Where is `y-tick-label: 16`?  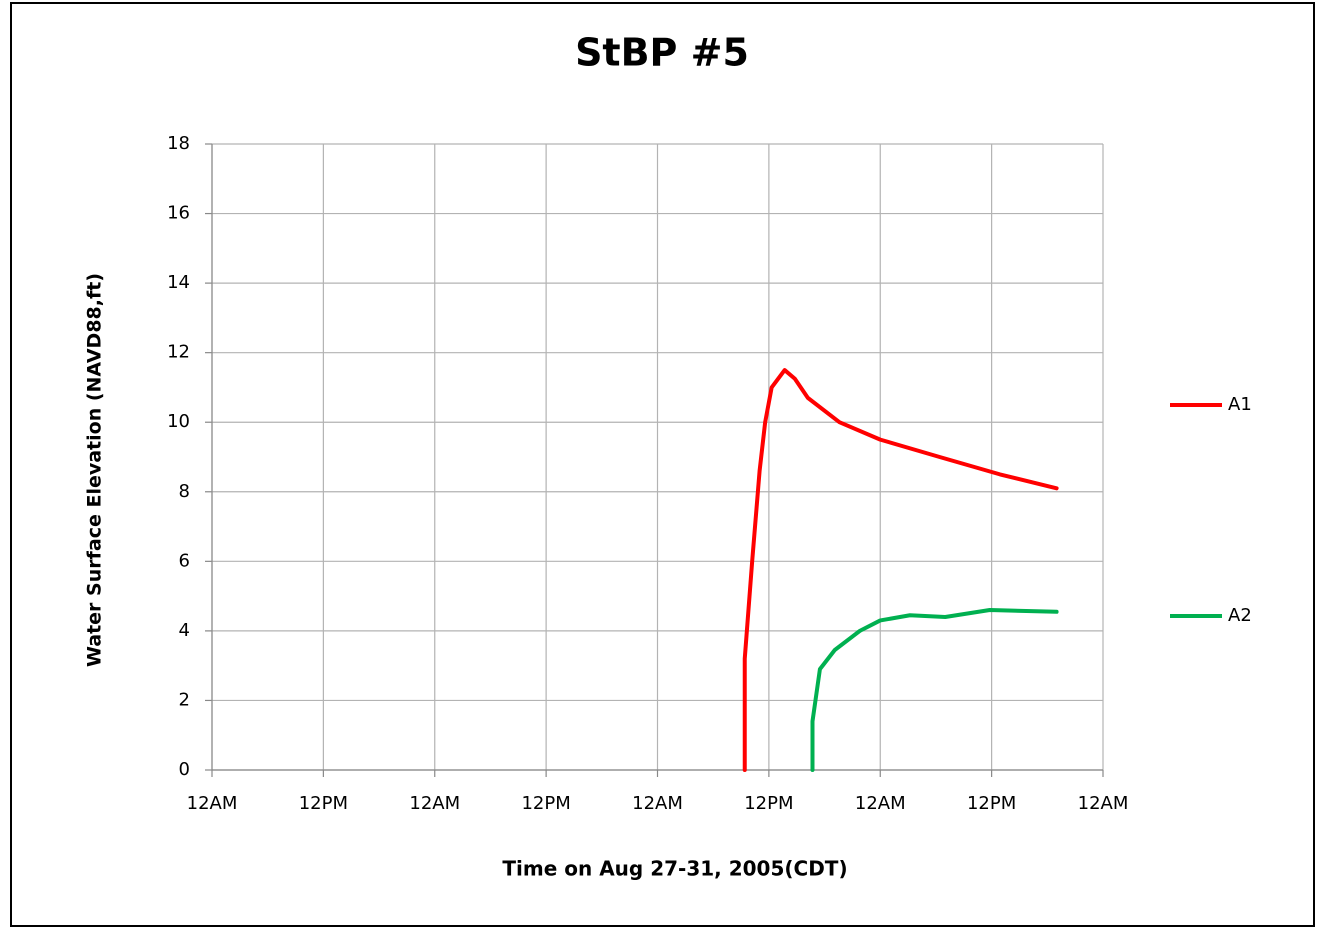 y-tick-label: 16 is located at coordinates (178, 213).